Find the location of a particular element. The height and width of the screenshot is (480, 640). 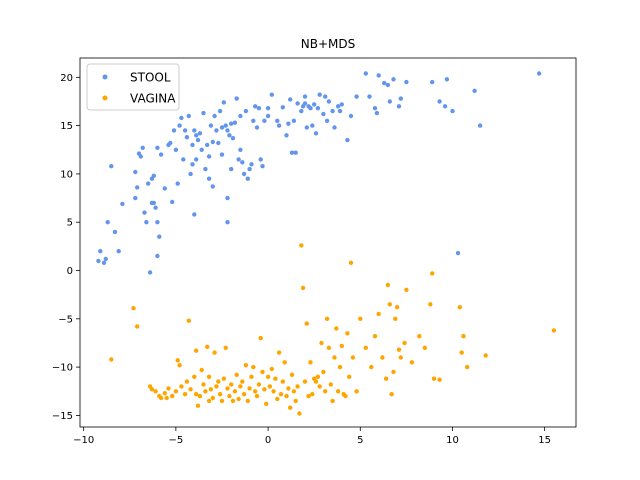

x-tick-label: −5 is located at coordinates (176, 440).